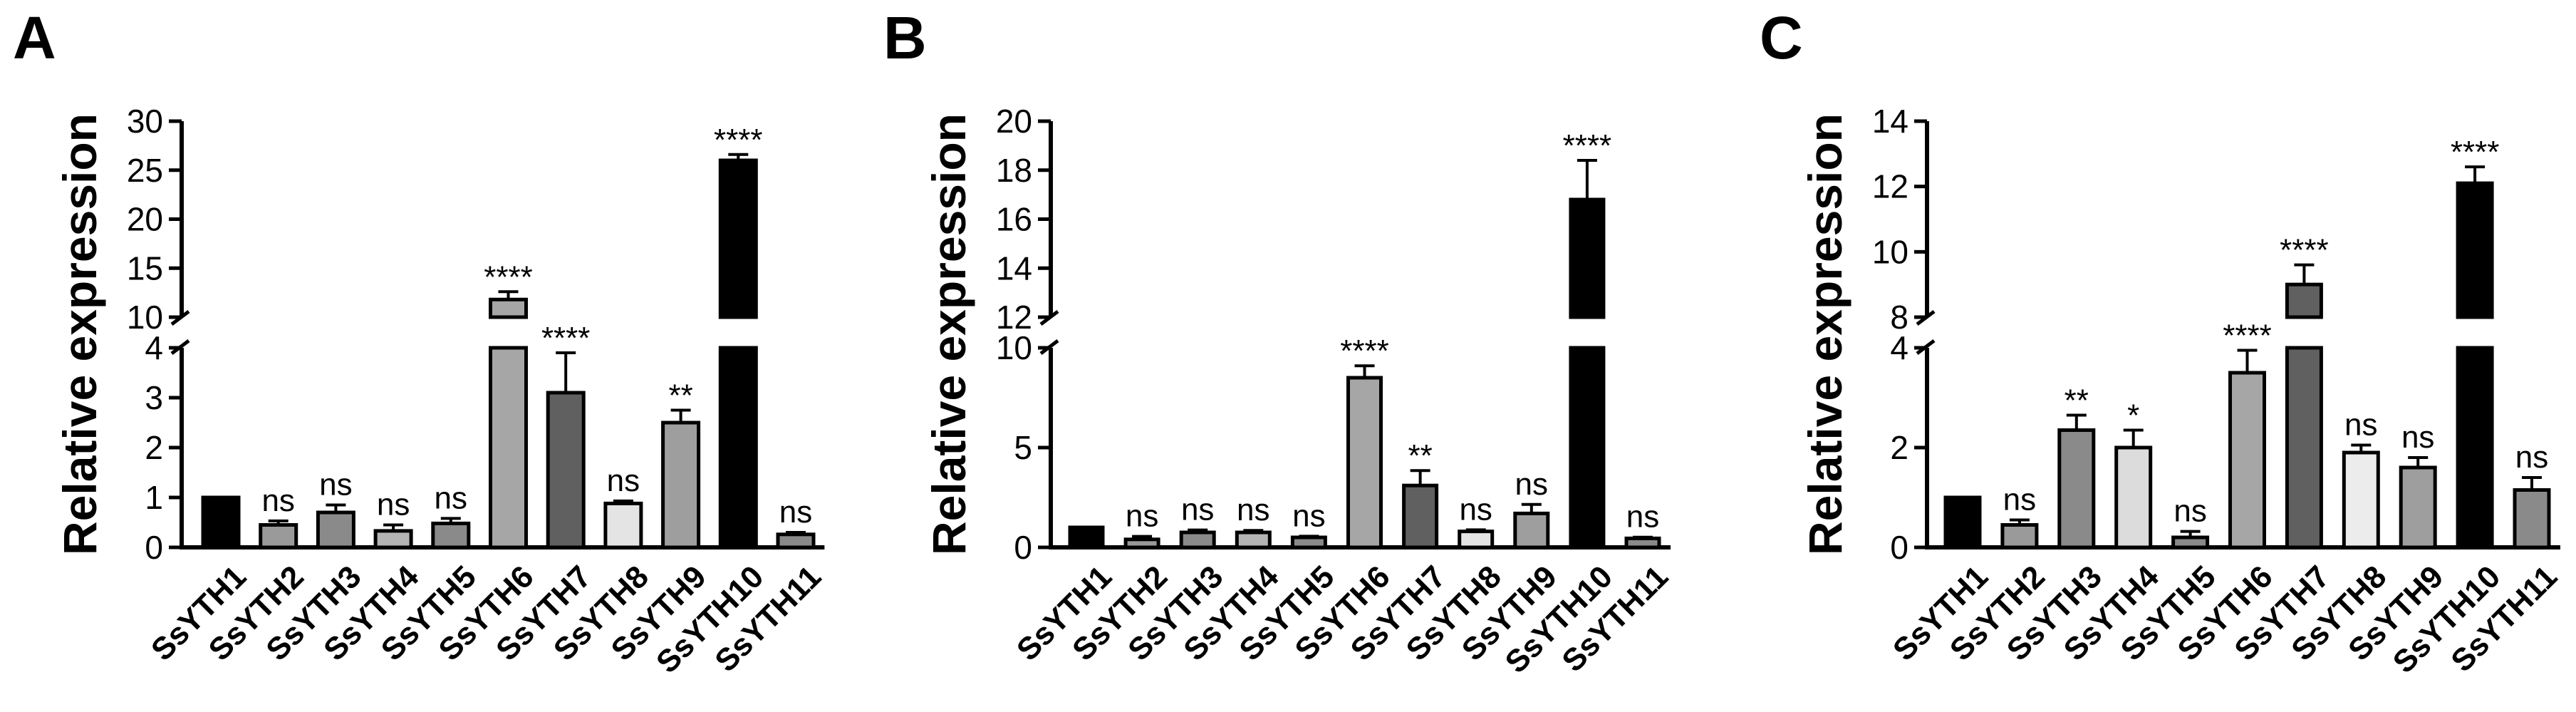 The width and height of the screenshot is (2576, 712). Describe the element at coordinates (145, 268) in the screenshot. I see `y-tick-label: 15` at that location.